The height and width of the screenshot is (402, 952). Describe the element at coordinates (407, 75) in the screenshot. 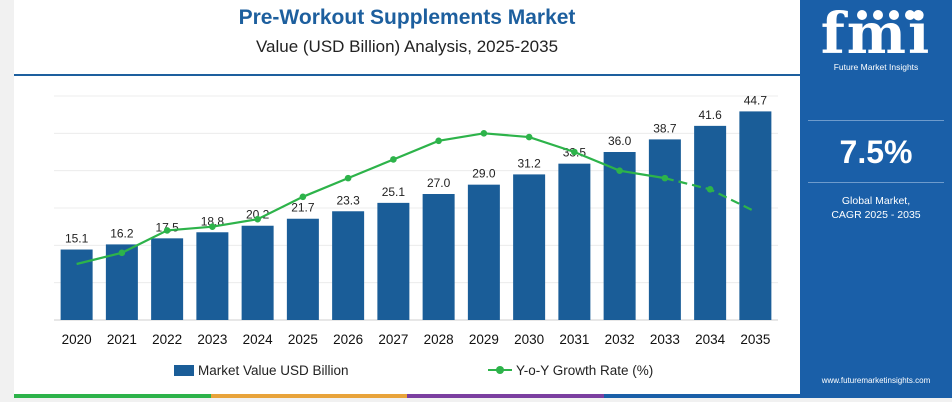

I see `title-divider` at that location.